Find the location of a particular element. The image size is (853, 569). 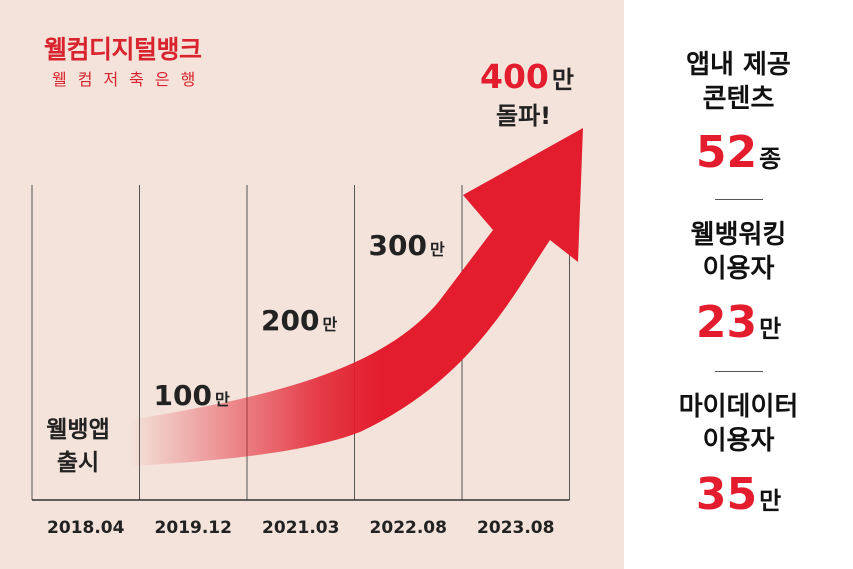

stat-title: 마이데이터 이용자 is located at coordinates (738, 424).